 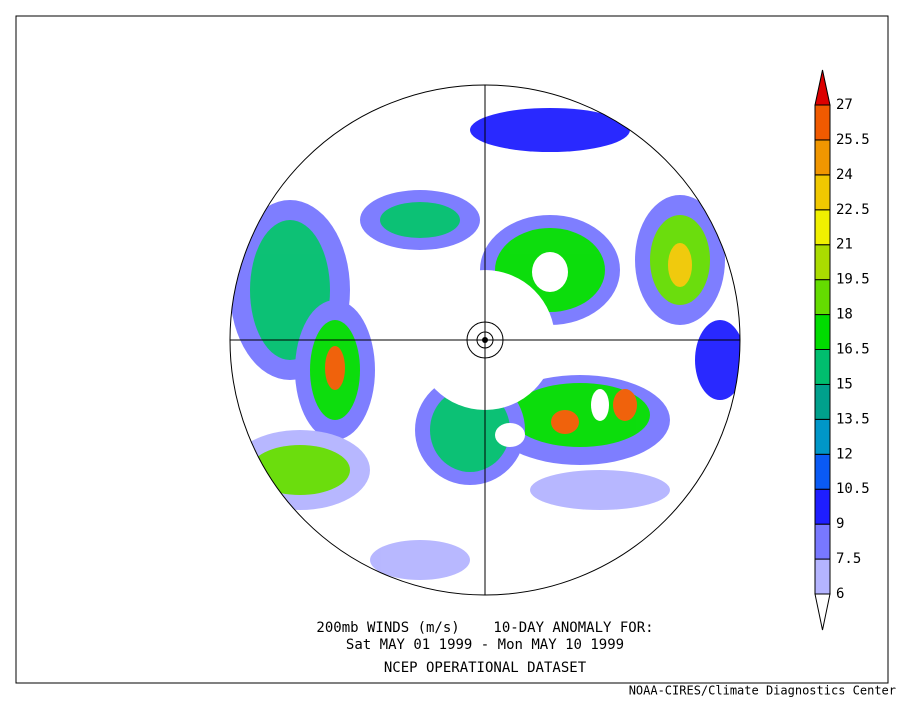 What do you see at coordinates (853, 489) in the screenshot?
I see `colorbar-label: 10.5` at bounding box center [853, 489].